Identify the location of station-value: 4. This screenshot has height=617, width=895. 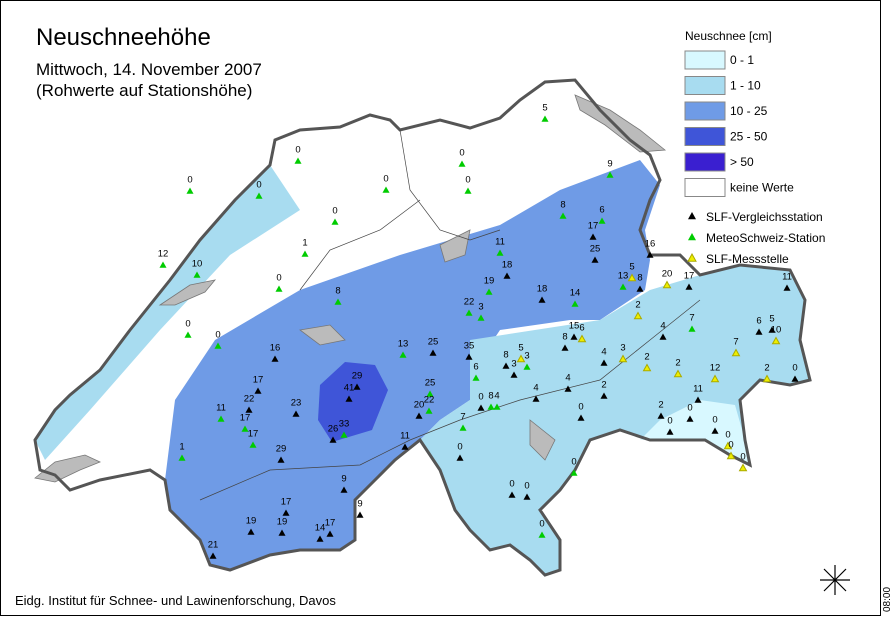
(535, 388).